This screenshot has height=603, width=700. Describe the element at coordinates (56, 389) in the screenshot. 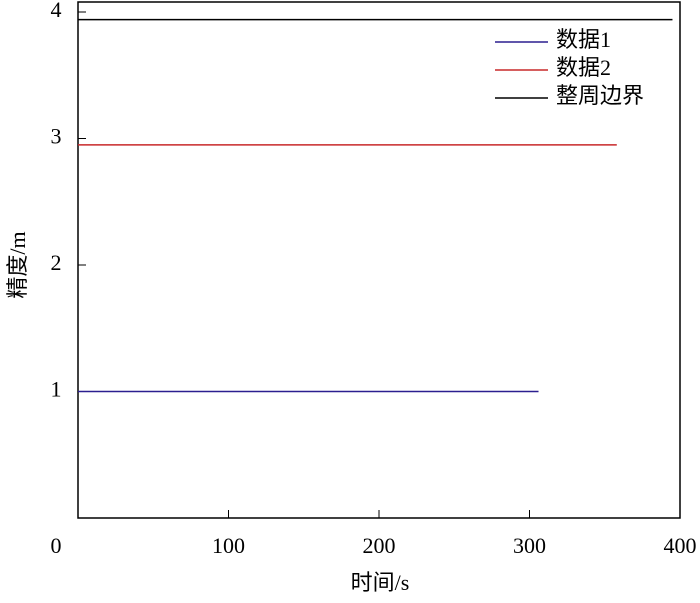

I see `y-tick-label: 1` at that location.